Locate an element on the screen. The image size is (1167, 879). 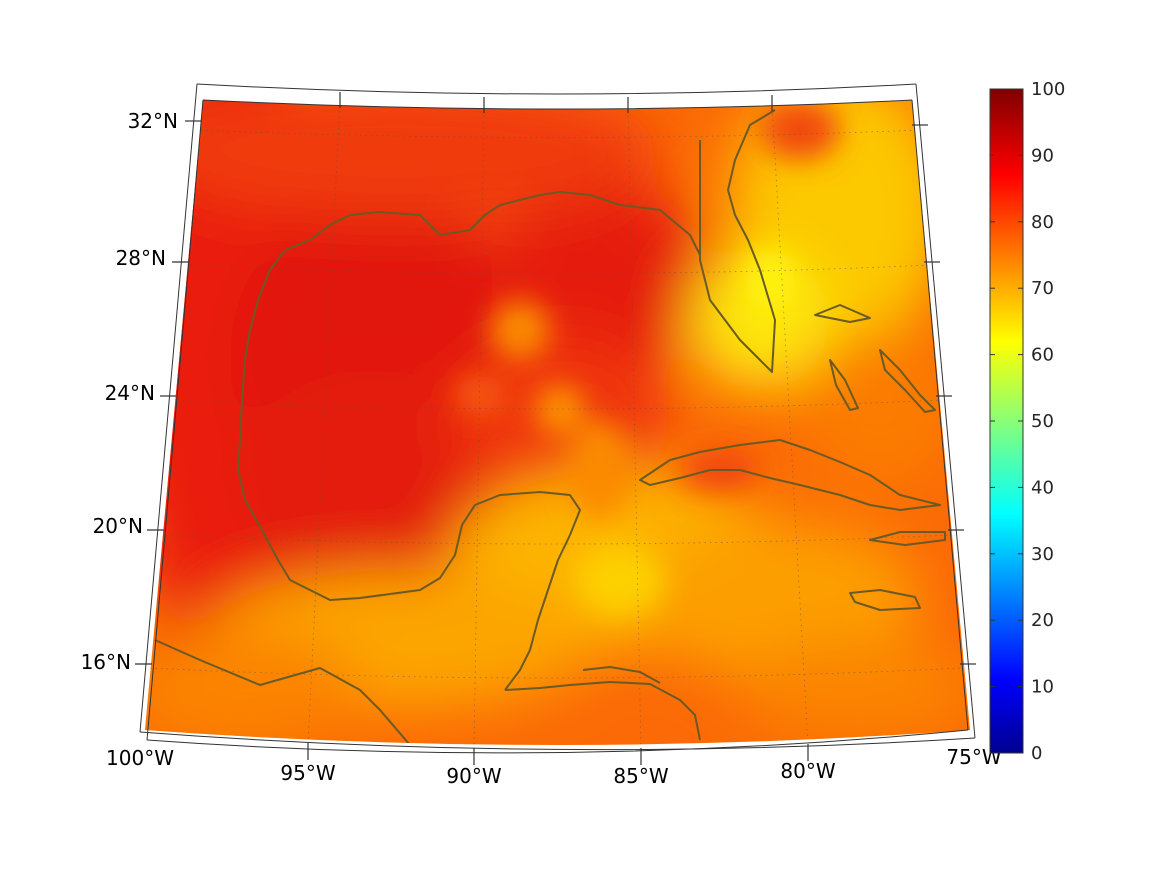
colorbar-gradient is located at coordinates (1006, 421).